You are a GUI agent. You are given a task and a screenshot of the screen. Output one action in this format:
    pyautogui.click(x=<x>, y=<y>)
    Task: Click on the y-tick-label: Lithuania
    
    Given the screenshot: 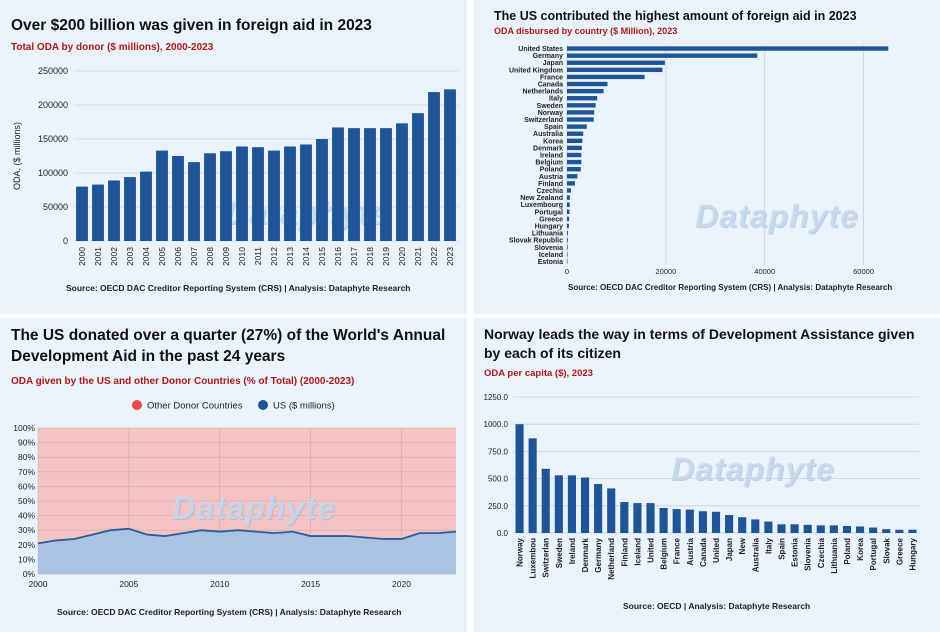 What is the action you would take?
    pyautogui.click(x=547, y=234)
    